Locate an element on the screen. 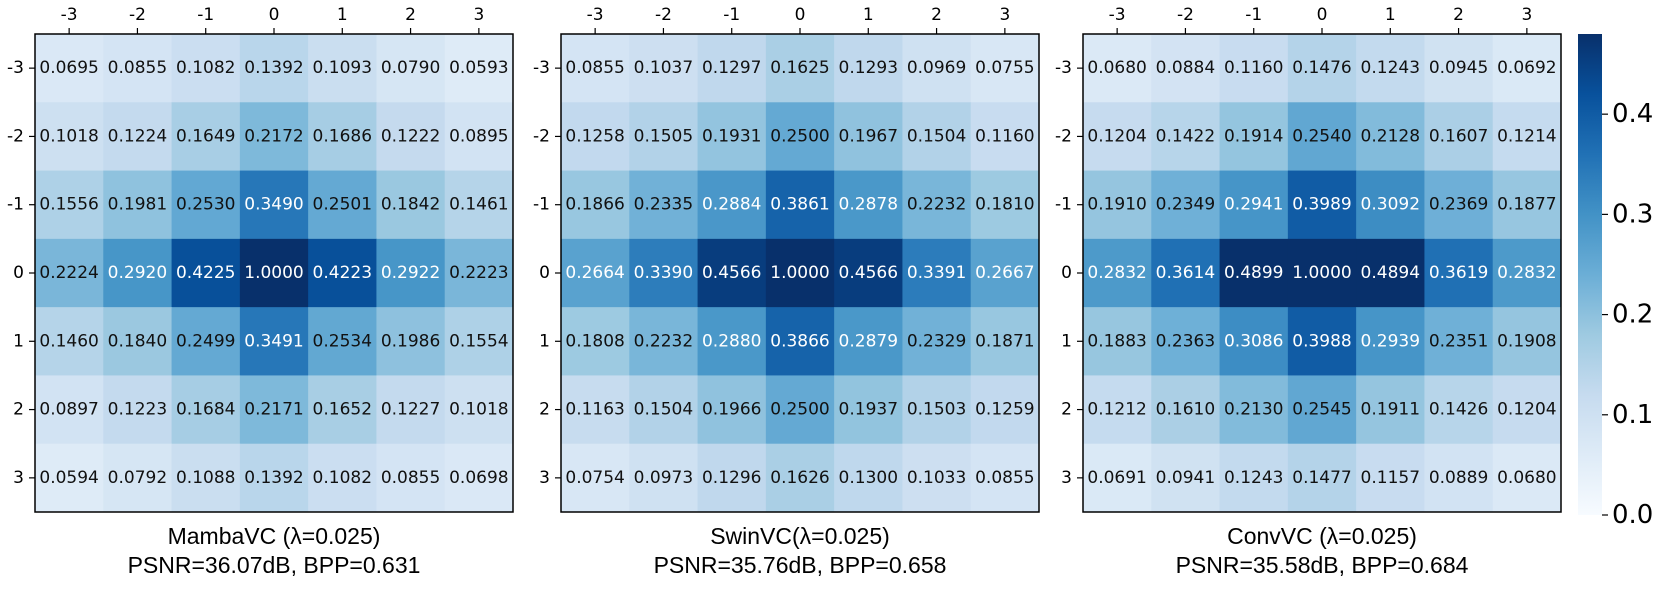 The image size is (1661, 594). cell-value-label: 0.1914 is located at coordinates (1253, 136).